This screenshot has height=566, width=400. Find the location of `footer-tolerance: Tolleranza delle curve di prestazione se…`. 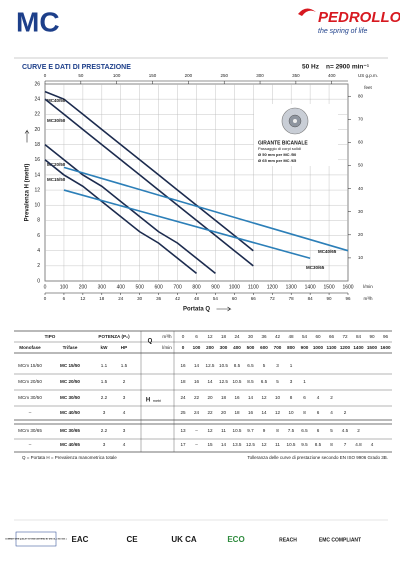

footer-tolerance: Tolleranza delle curve di prestazione se… is located at coordinates (317, 457).